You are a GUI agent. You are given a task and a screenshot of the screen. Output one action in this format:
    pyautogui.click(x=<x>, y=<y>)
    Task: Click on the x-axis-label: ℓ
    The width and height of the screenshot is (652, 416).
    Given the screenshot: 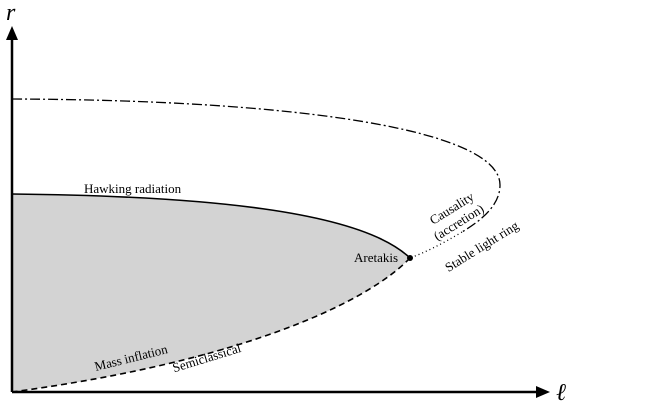 What is the action you would take?
    pyautogui.click(x=561, y=393)
    